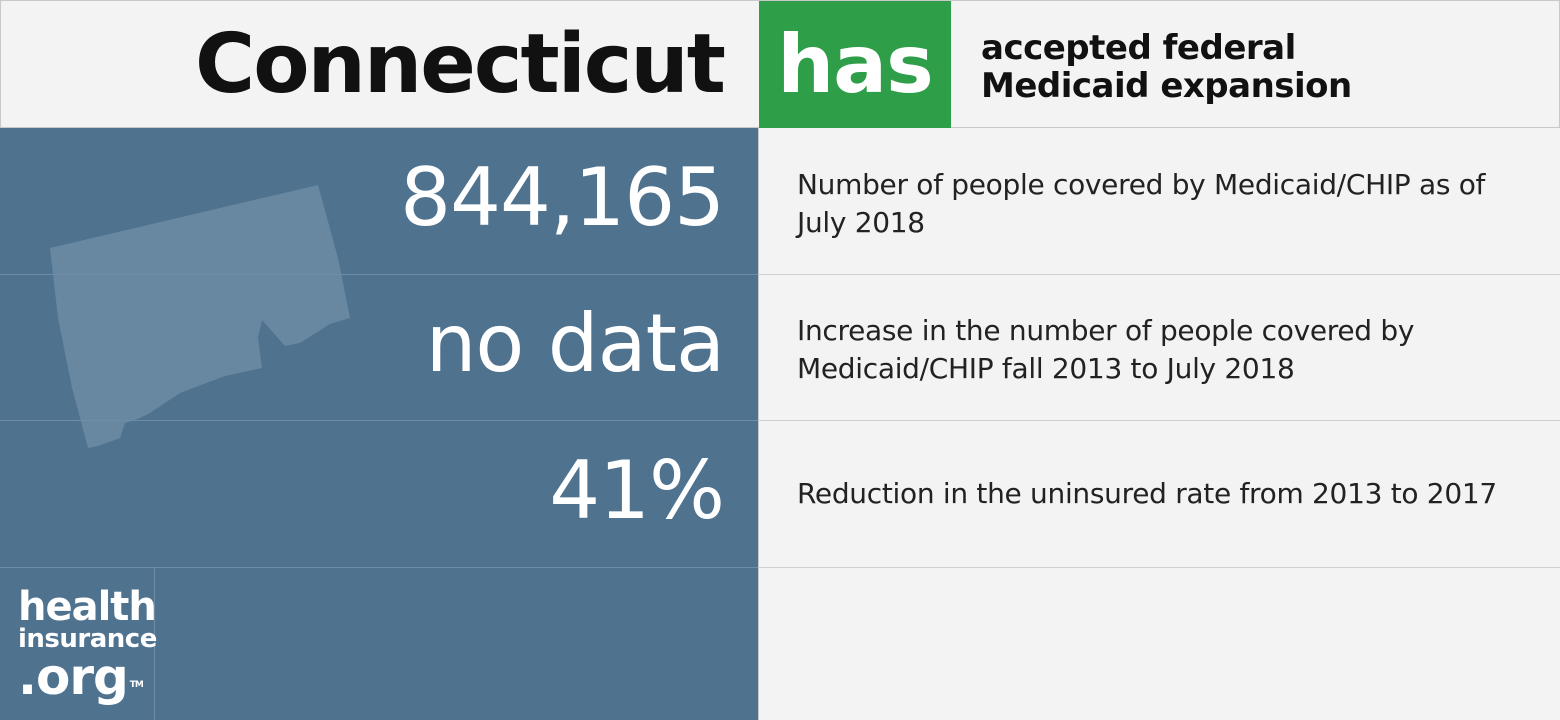 The height and width of the screenshot is (720, 1560). I want to click on status-badge-label: has, so click(855, 64).